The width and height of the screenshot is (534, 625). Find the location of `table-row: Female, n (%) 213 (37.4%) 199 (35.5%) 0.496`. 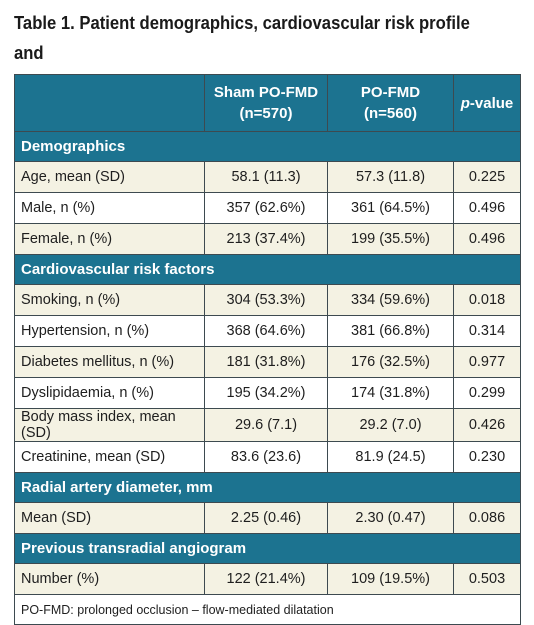

table-row: Female, n (%) 213 (37.4%) 199 (35.5%) 0.496 is located at coordinates (267, 239).